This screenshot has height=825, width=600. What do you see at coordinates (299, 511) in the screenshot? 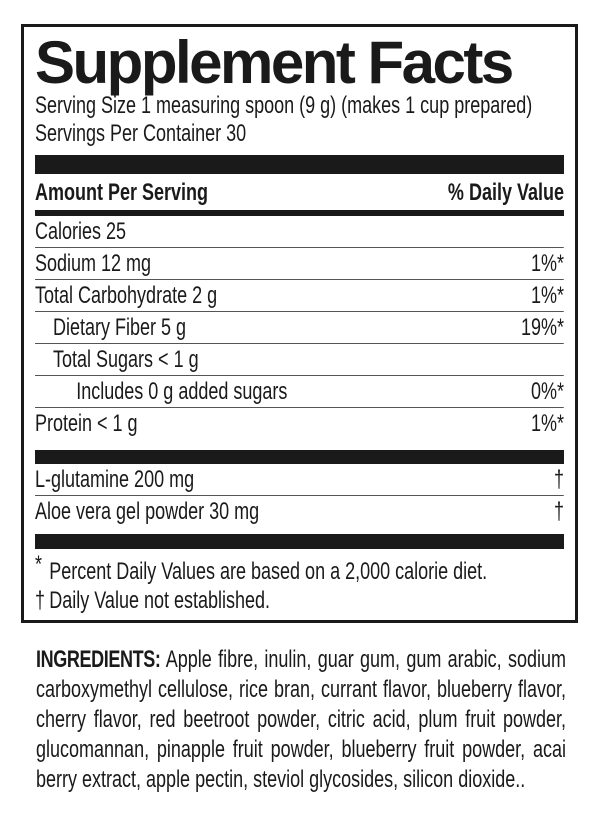
I see `aloe-vera-row: Aloe vera gel powder 30 mg †` at bounding box center [299, 511].